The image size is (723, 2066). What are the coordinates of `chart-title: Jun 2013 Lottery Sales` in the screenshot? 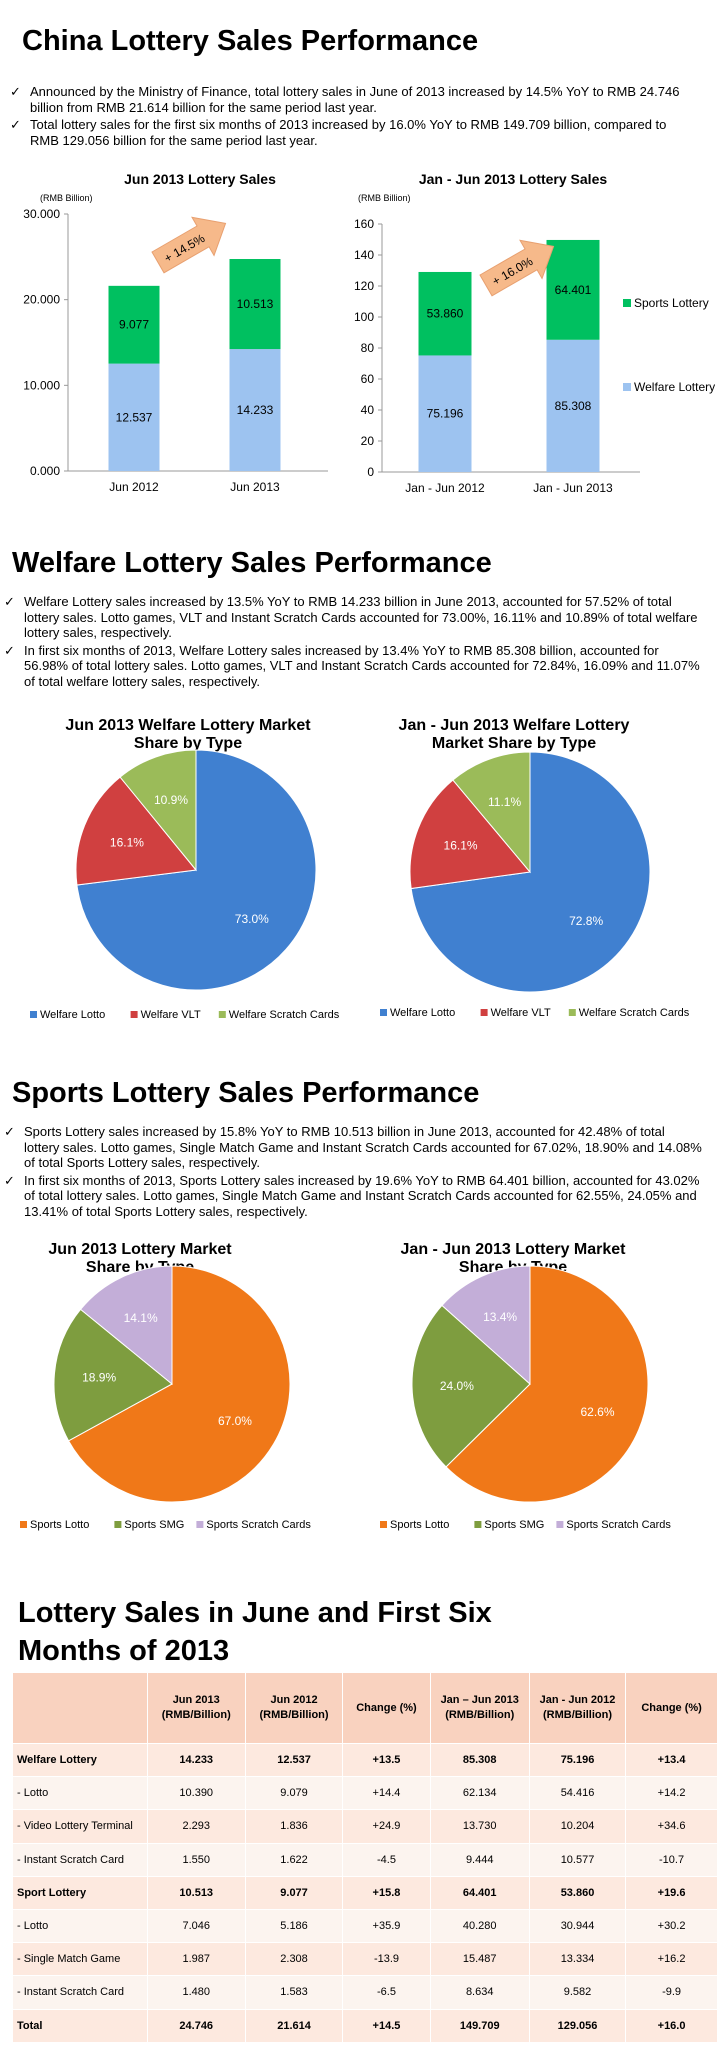 It's located at (200, 179).